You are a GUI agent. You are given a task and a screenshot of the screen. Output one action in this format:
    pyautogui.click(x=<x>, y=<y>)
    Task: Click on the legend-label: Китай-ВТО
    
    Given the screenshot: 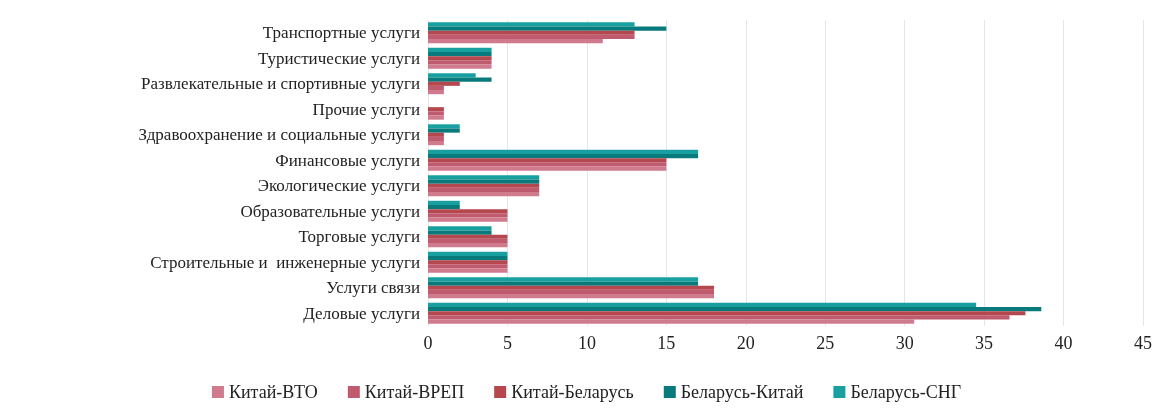 What is the action you would take?
    pyautogui.click(x=273, y=392)
    